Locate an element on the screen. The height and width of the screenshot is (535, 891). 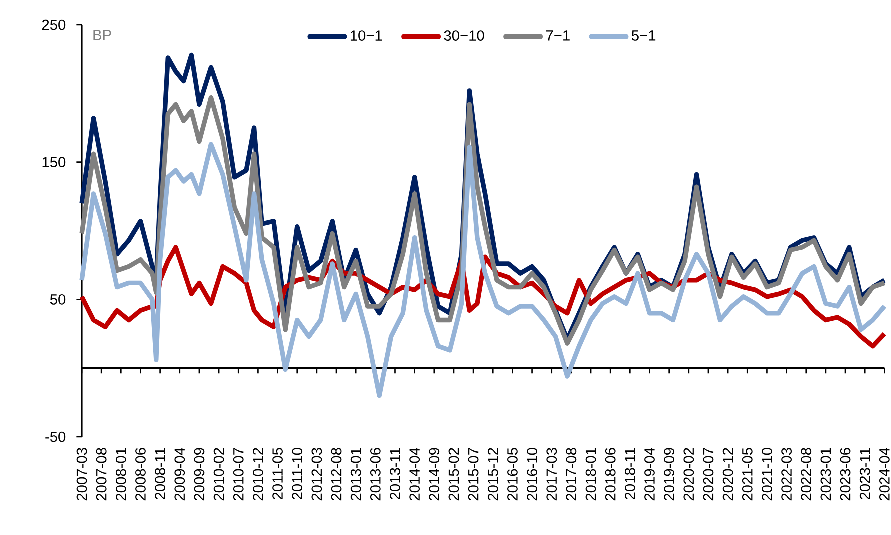
x-tick-label: 2010-02 is located at coordinates (219, 474).